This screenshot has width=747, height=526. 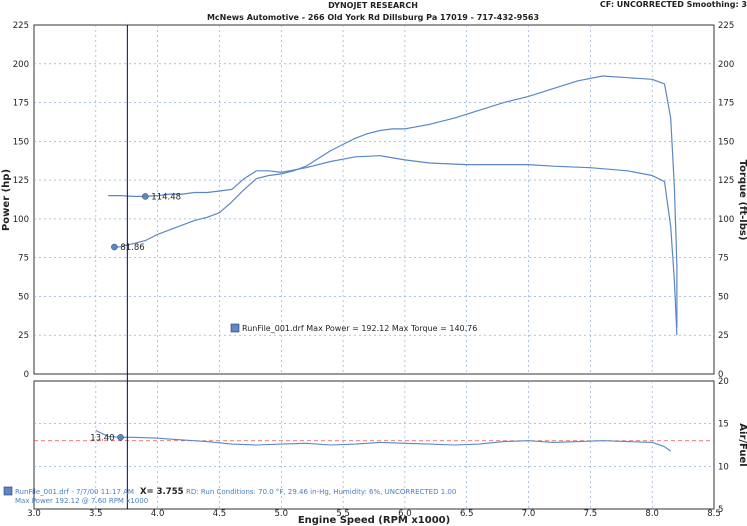 What do you see at coordinates (23, 297) in the screenshot?
I see `power-tick-label: 50` at bounding box center [23, 297].